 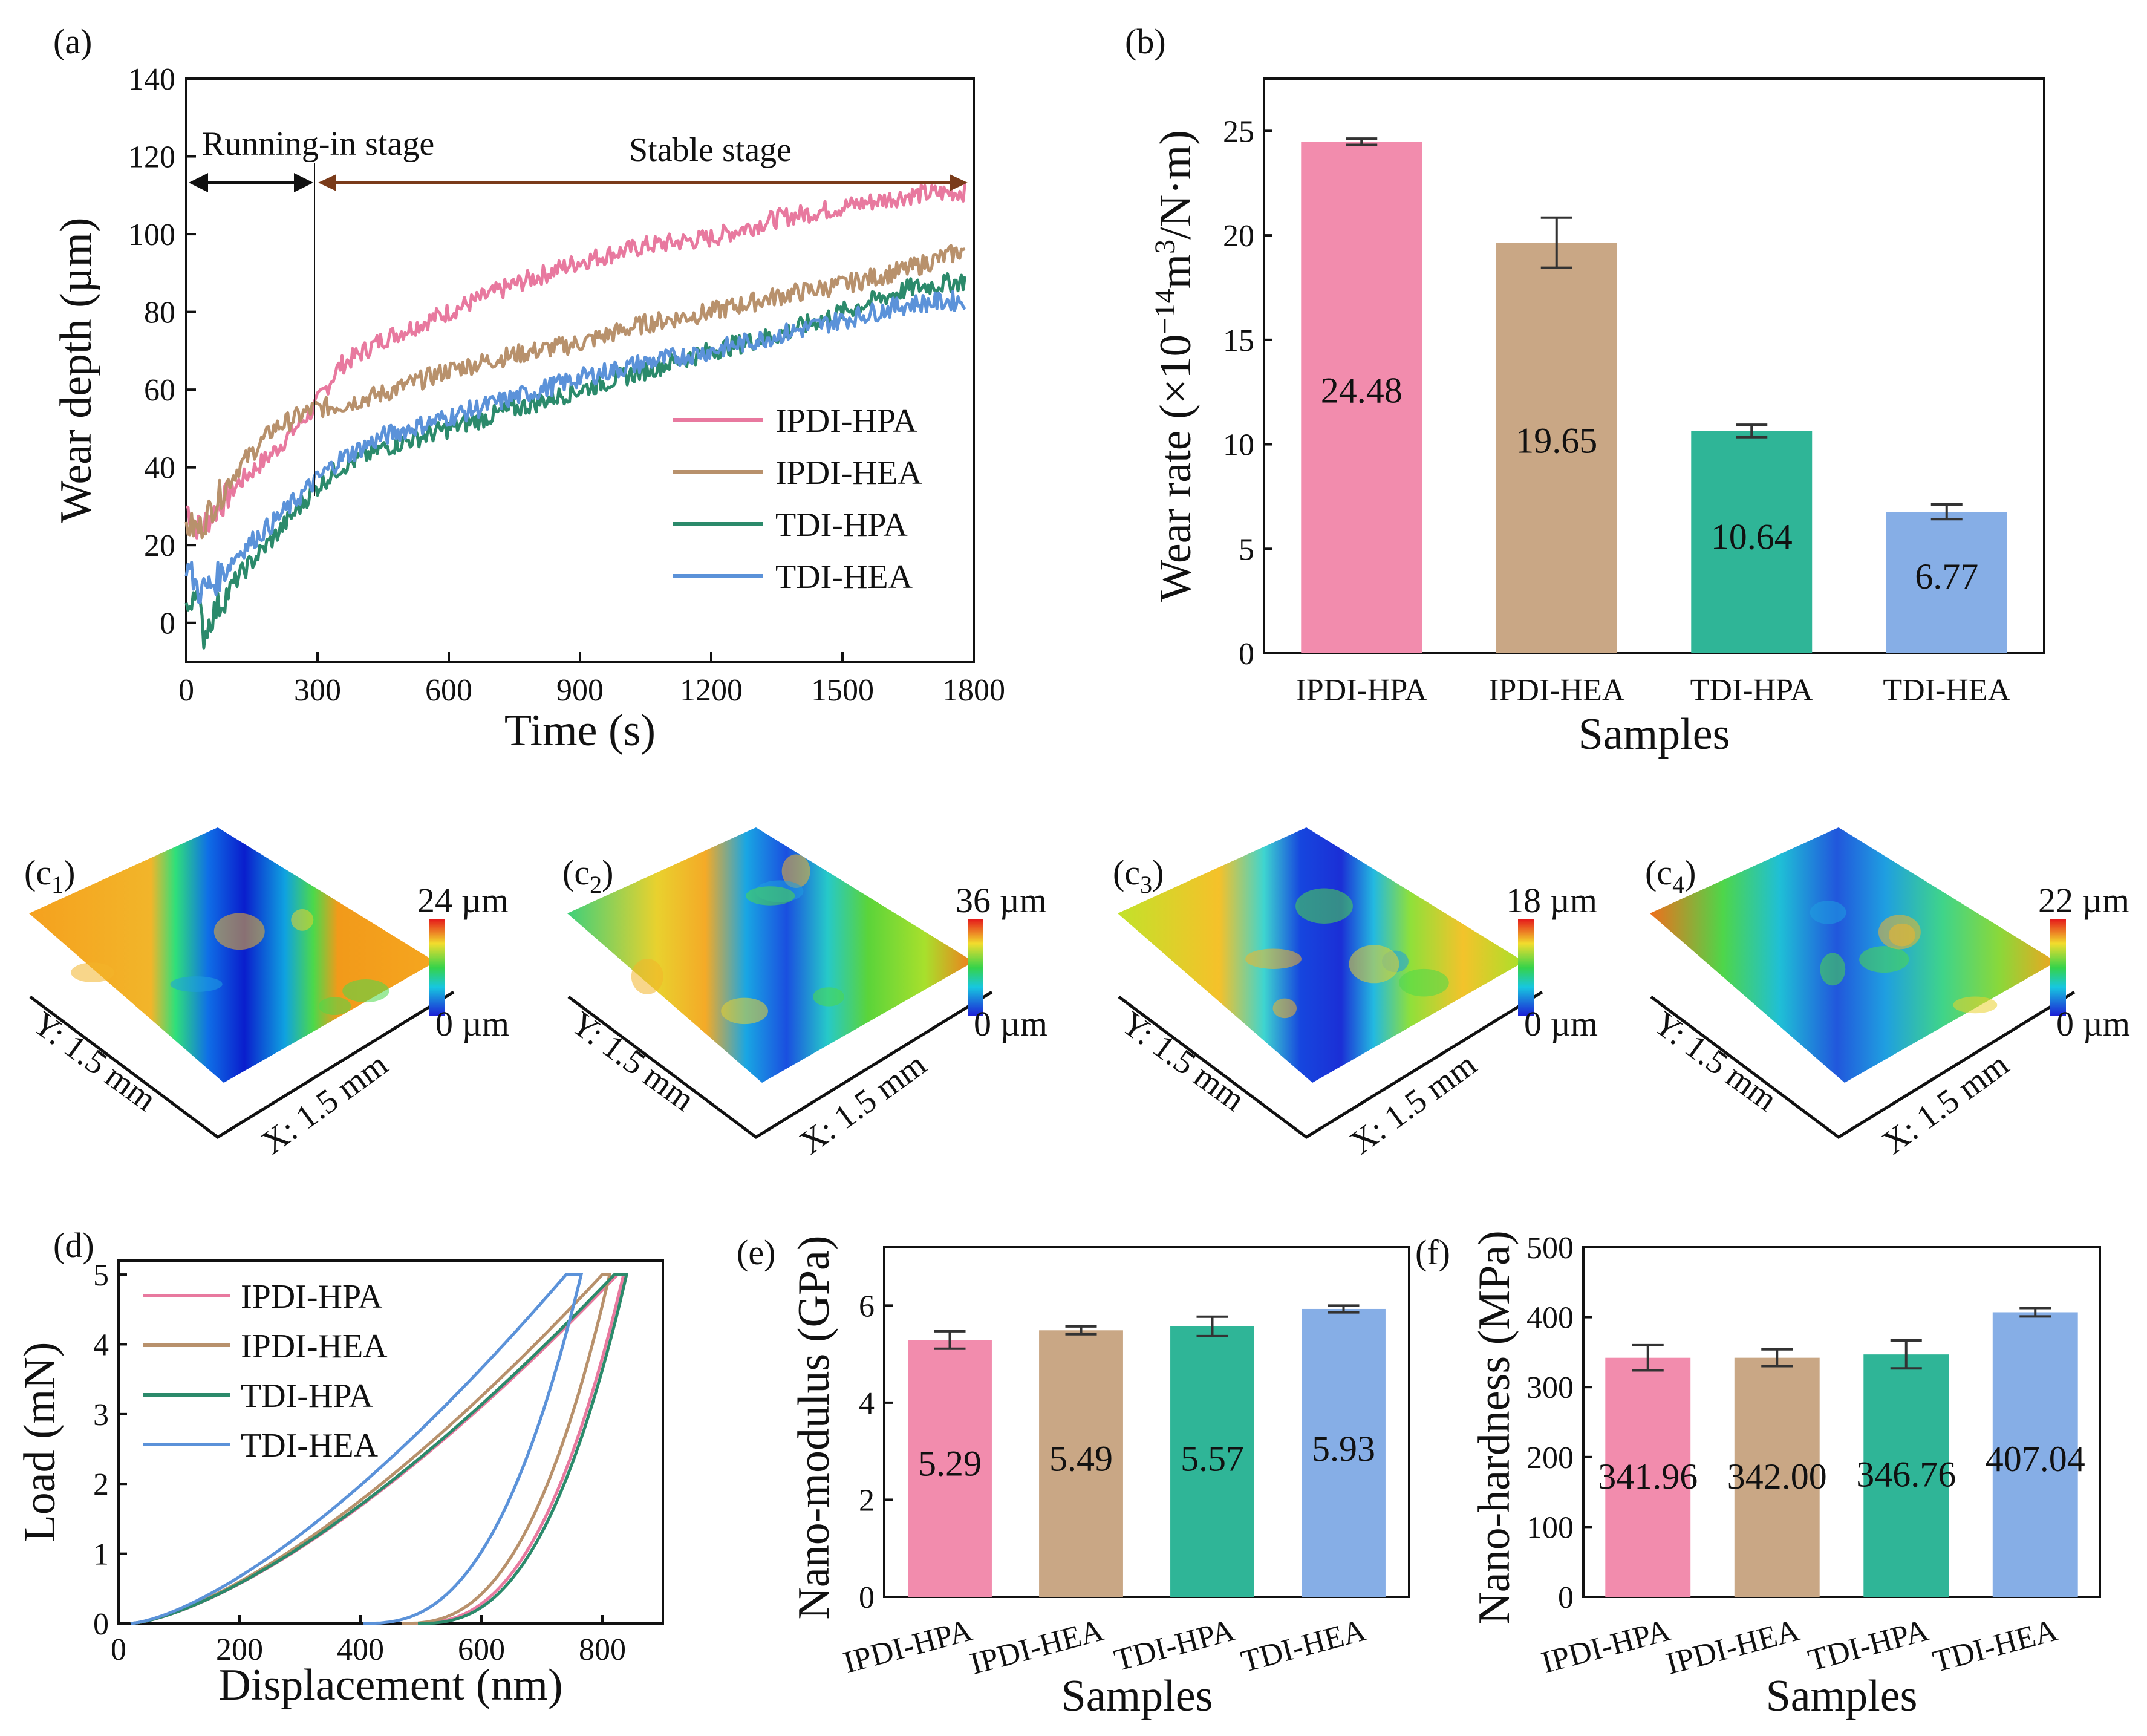 I want to click on curve-tdi-hpa, so click(x=379, y=1449).